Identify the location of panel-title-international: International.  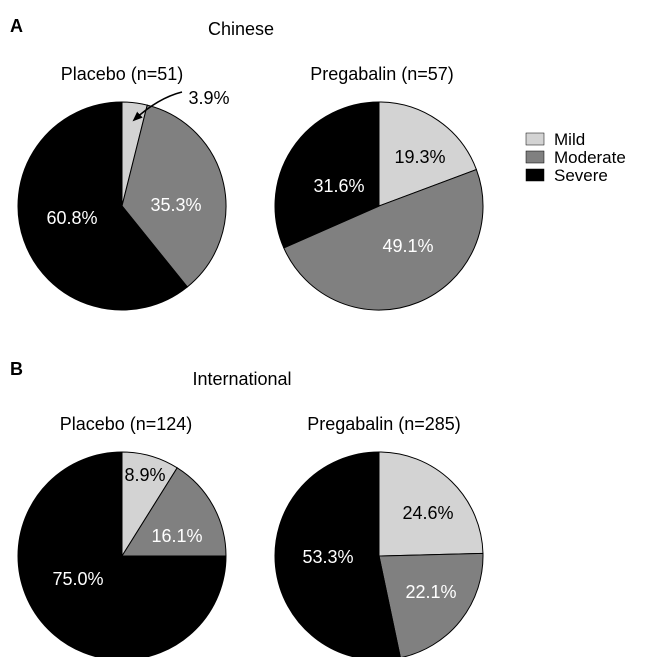
(241, 379).